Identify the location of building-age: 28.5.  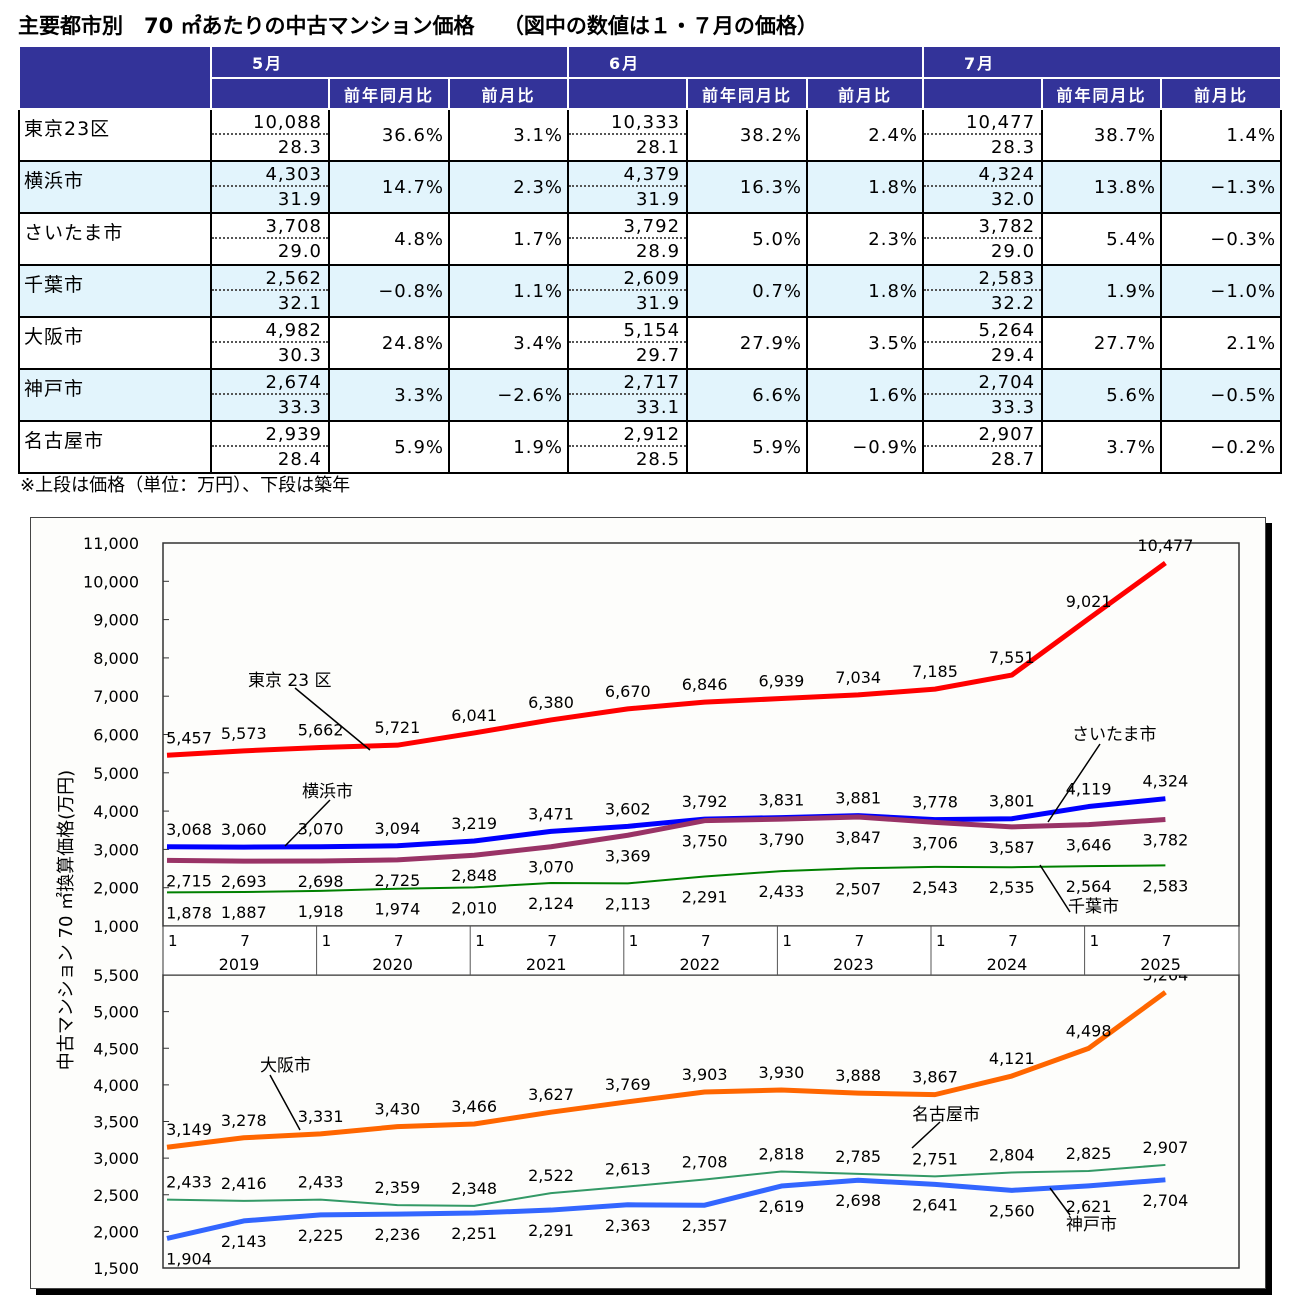
(658, 459).